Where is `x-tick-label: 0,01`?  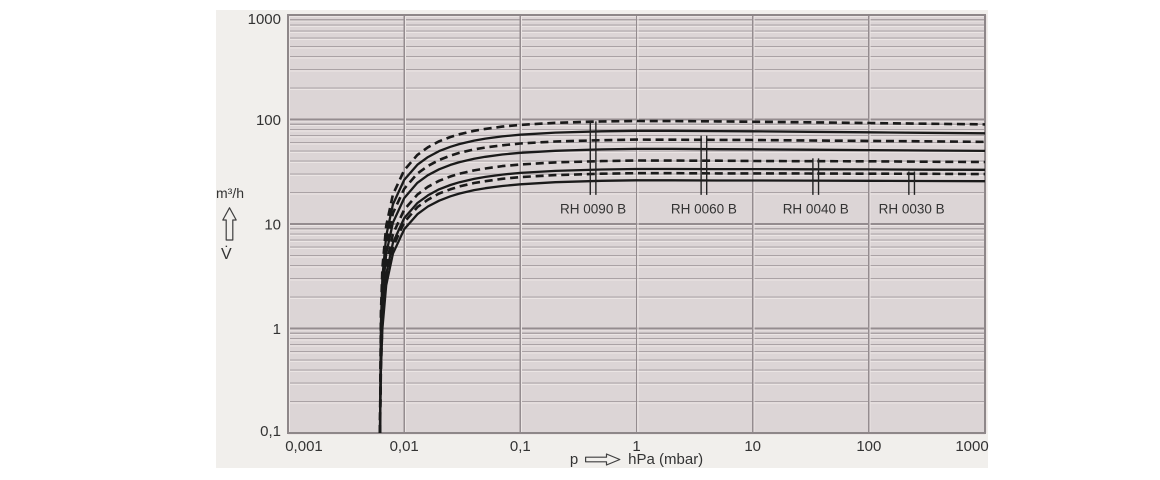
x-tick-label: 0,01 is located at coordinates (404, 446).